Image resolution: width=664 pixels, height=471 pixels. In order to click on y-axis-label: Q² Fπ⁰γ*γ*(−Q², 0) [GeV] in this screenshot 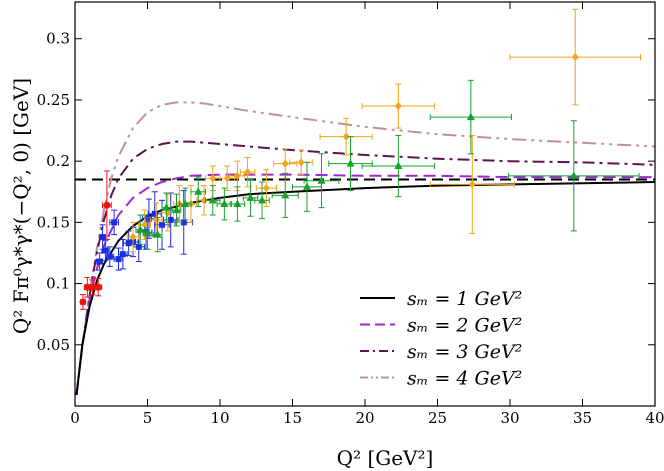, I will do `click(21, 206)`.